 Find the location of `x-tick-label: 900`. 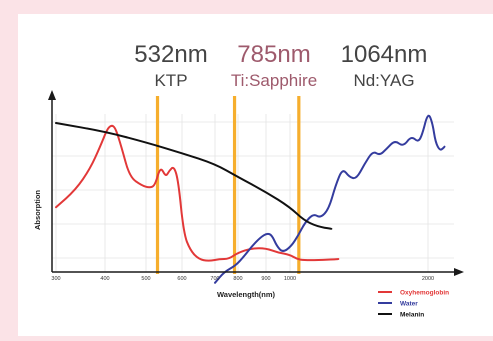

x-tick-label: 900 is located at coordinates (265, 279).